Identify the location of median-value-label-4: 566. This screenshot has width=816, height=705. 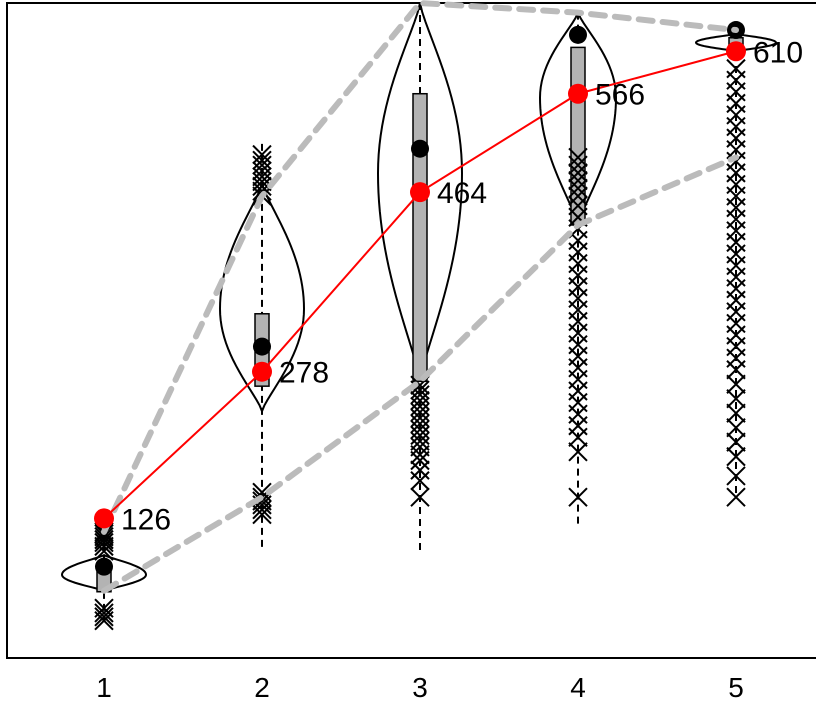
(620, 95).